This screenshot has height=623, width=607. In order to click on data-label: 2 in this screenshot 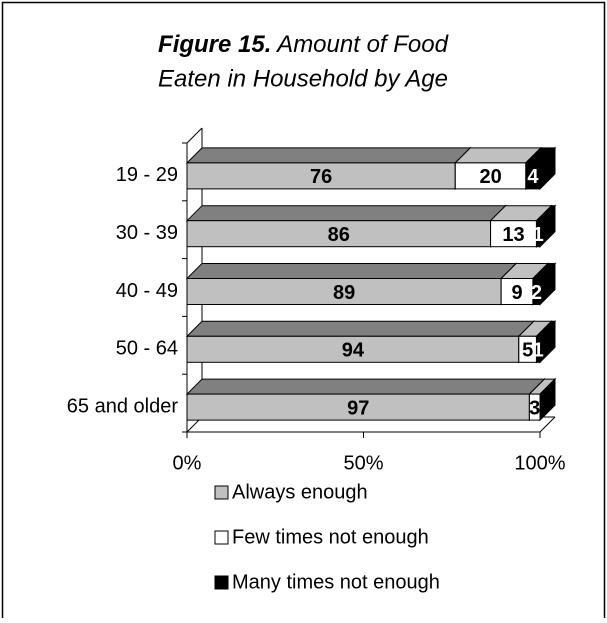, I will do `click(536, 293)`.